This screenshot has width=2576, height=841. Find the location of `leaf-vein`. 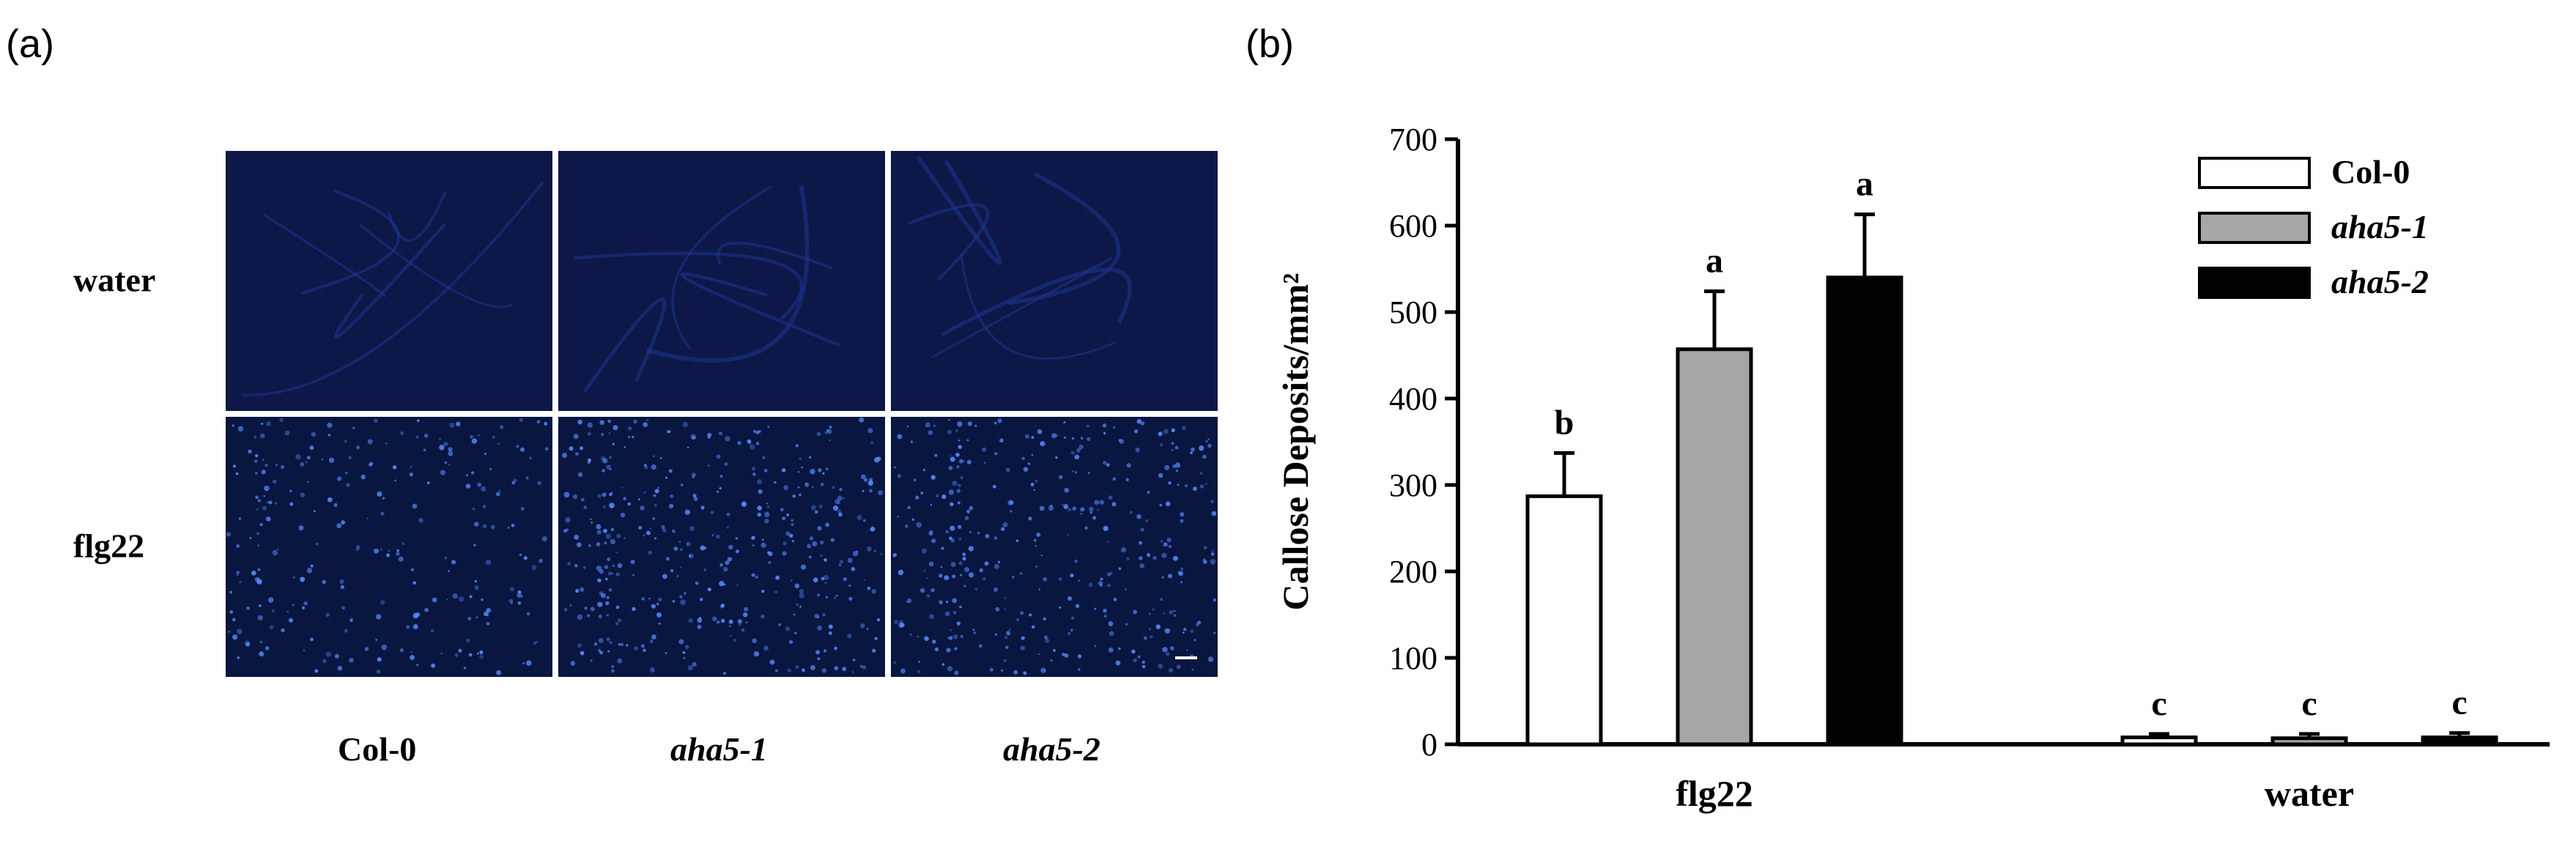

leaf-vein is located at coordinates (727, 274).